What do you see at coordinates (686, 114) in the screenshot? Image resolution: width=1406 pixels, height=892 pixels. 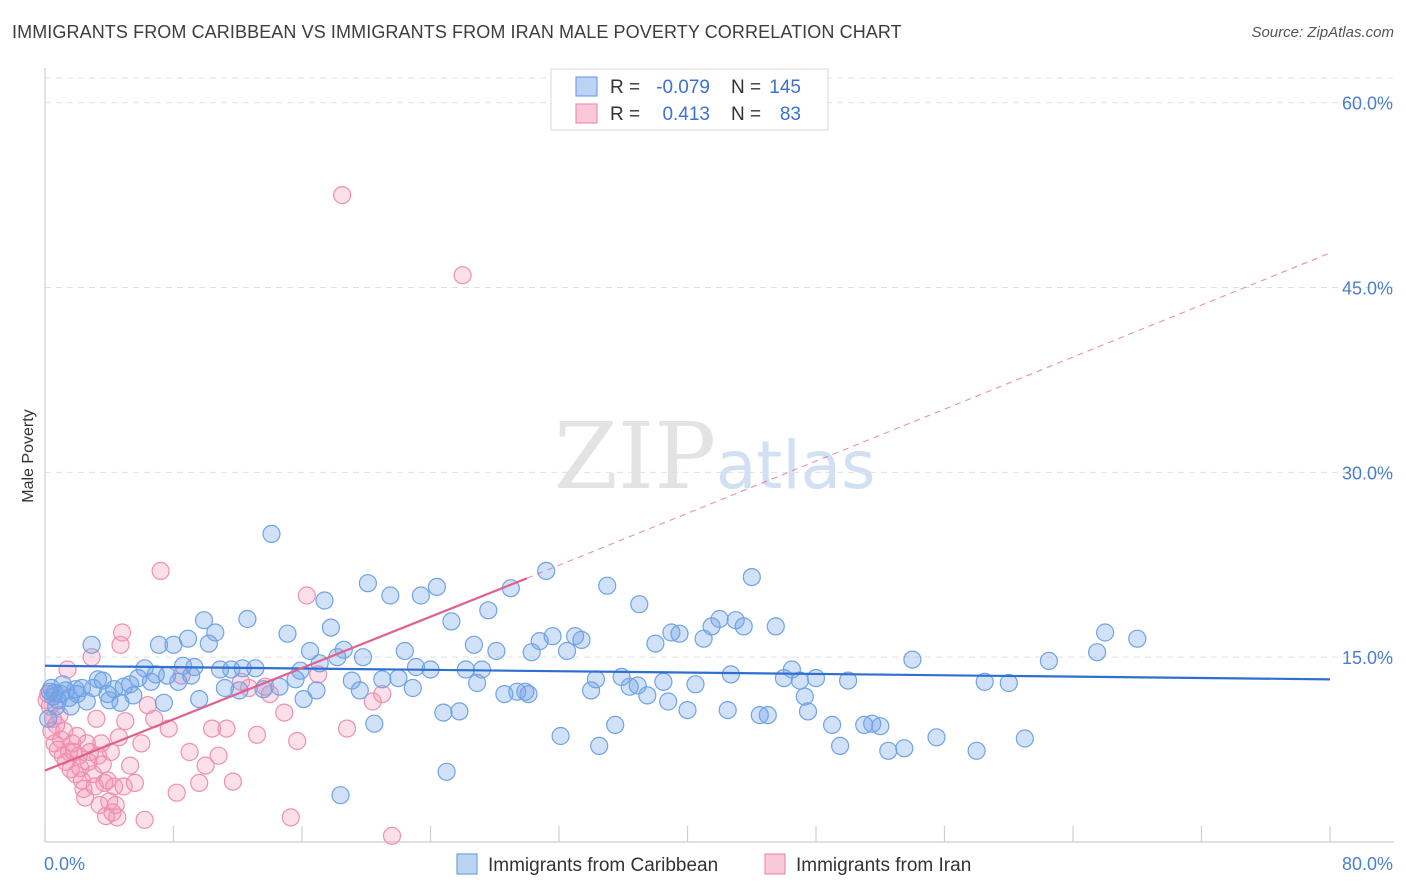 I see `legend-r-value-iran: 0.413` at bounding box center [686, 114].